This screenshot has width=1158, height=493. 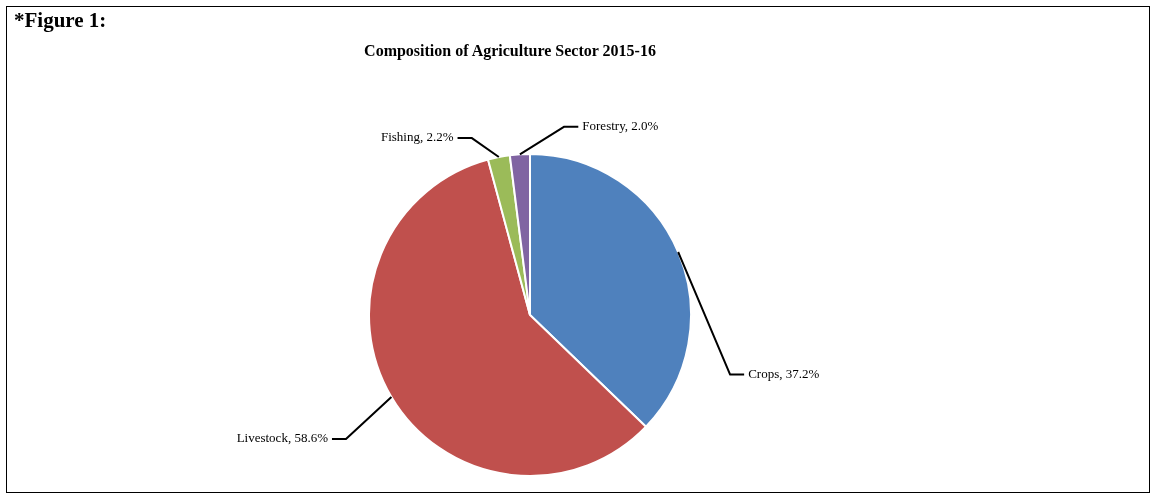 What do you see at coordinates (60, 20) in the screenshot?
I see `text: *Figure 1:` at bounding box center [60, 20].